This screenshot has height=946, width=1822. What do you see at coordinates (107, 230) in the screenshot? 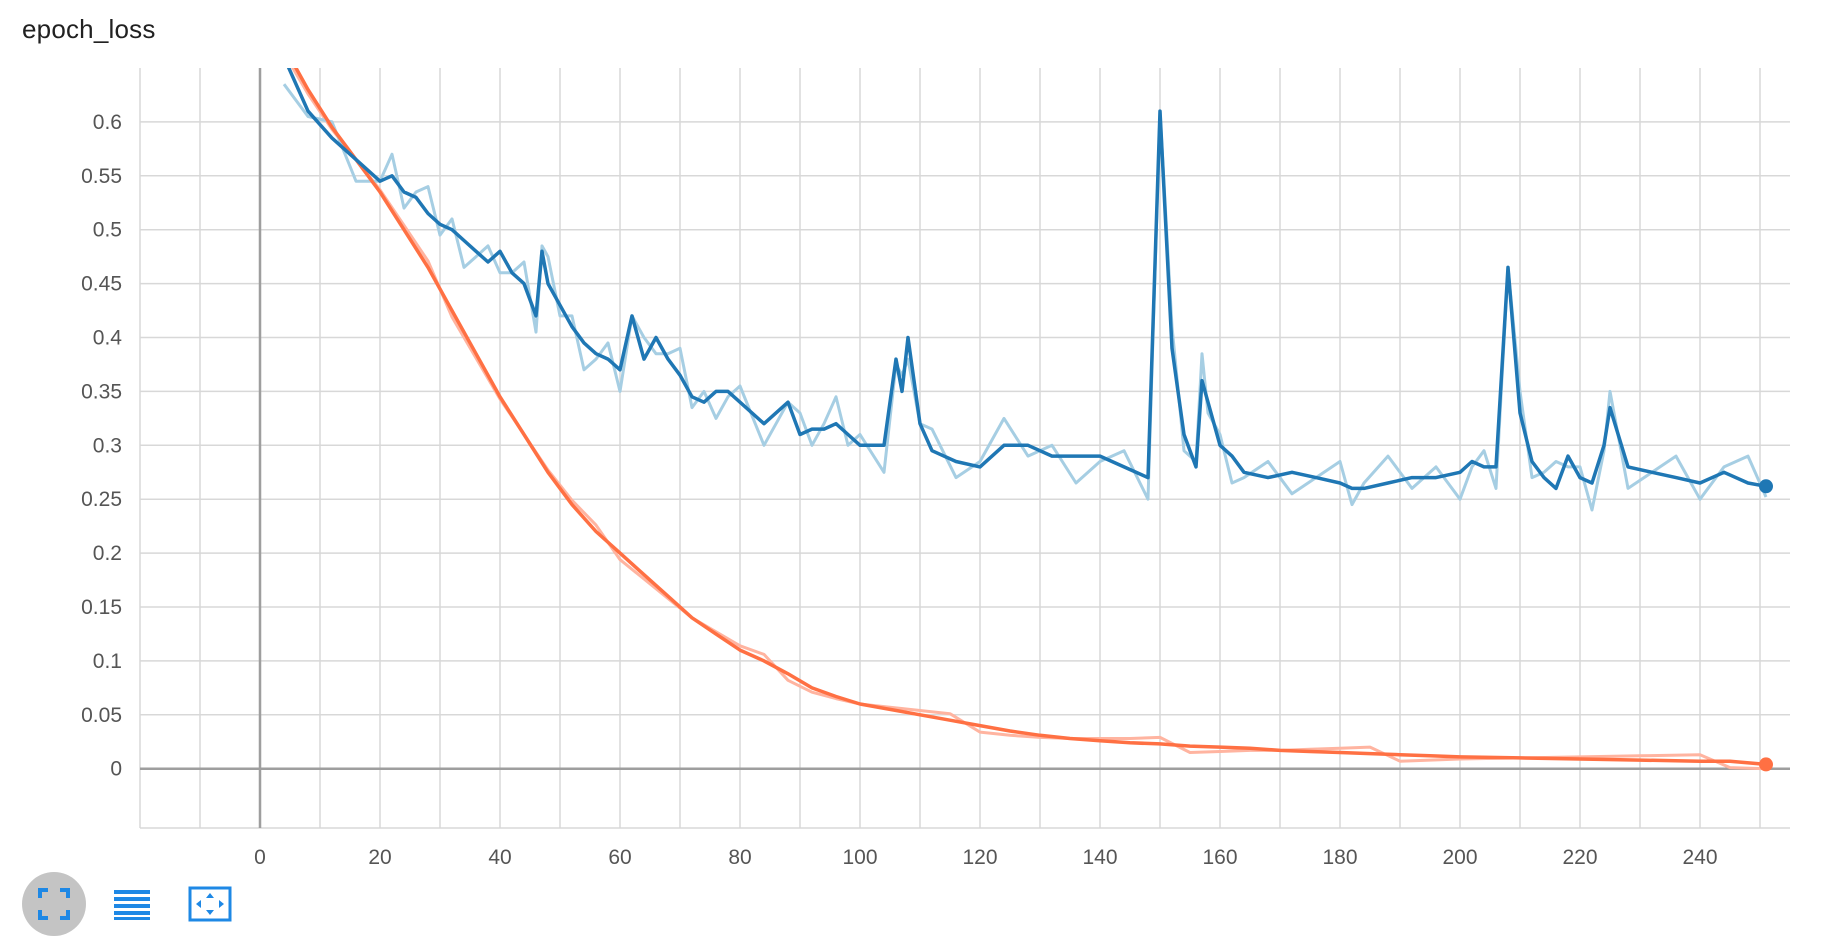
I see `y-tick-label: 0.5` at bounding box center [107, 230].